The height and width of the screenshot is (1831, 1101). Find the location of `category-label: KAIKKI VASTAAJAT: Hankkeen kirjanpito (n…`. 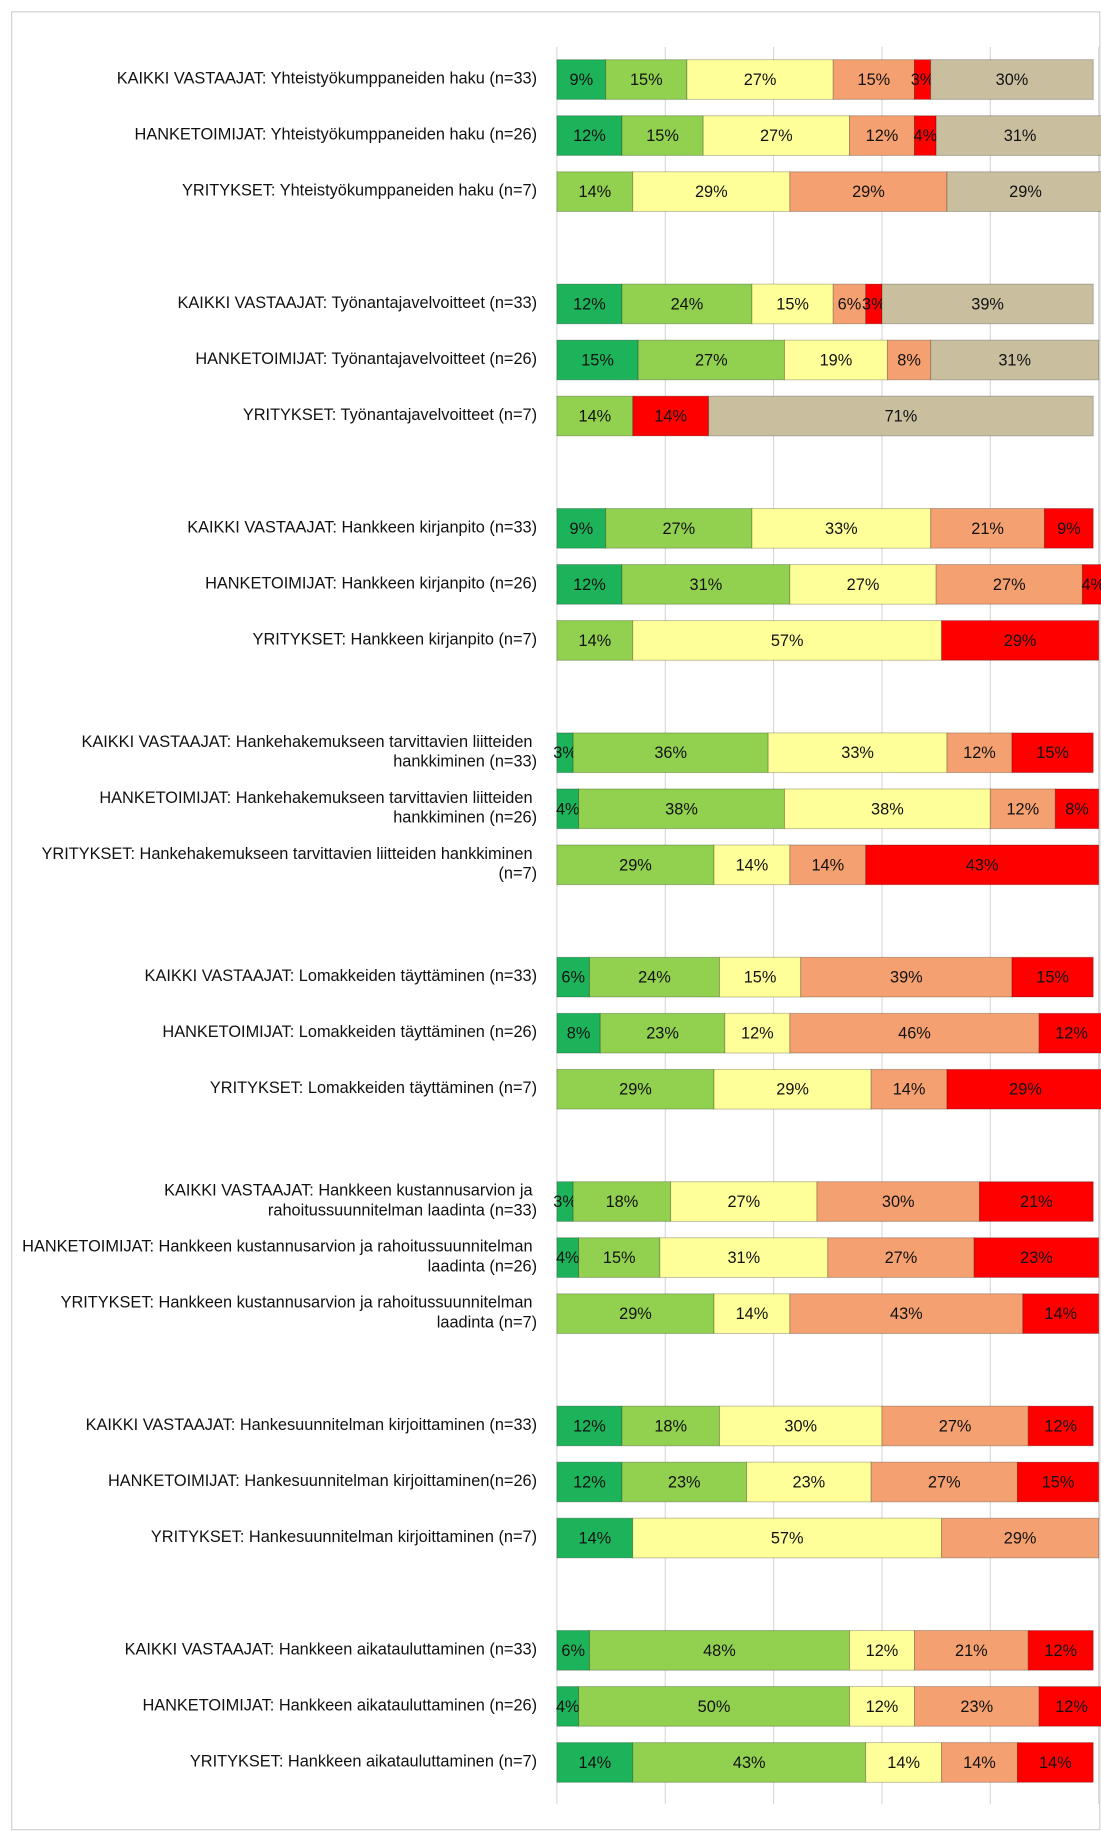

category-label: KAIKKI VASTAAJAT: Hankkeen kirjanpito (n… is located at coordinates (362, 528).